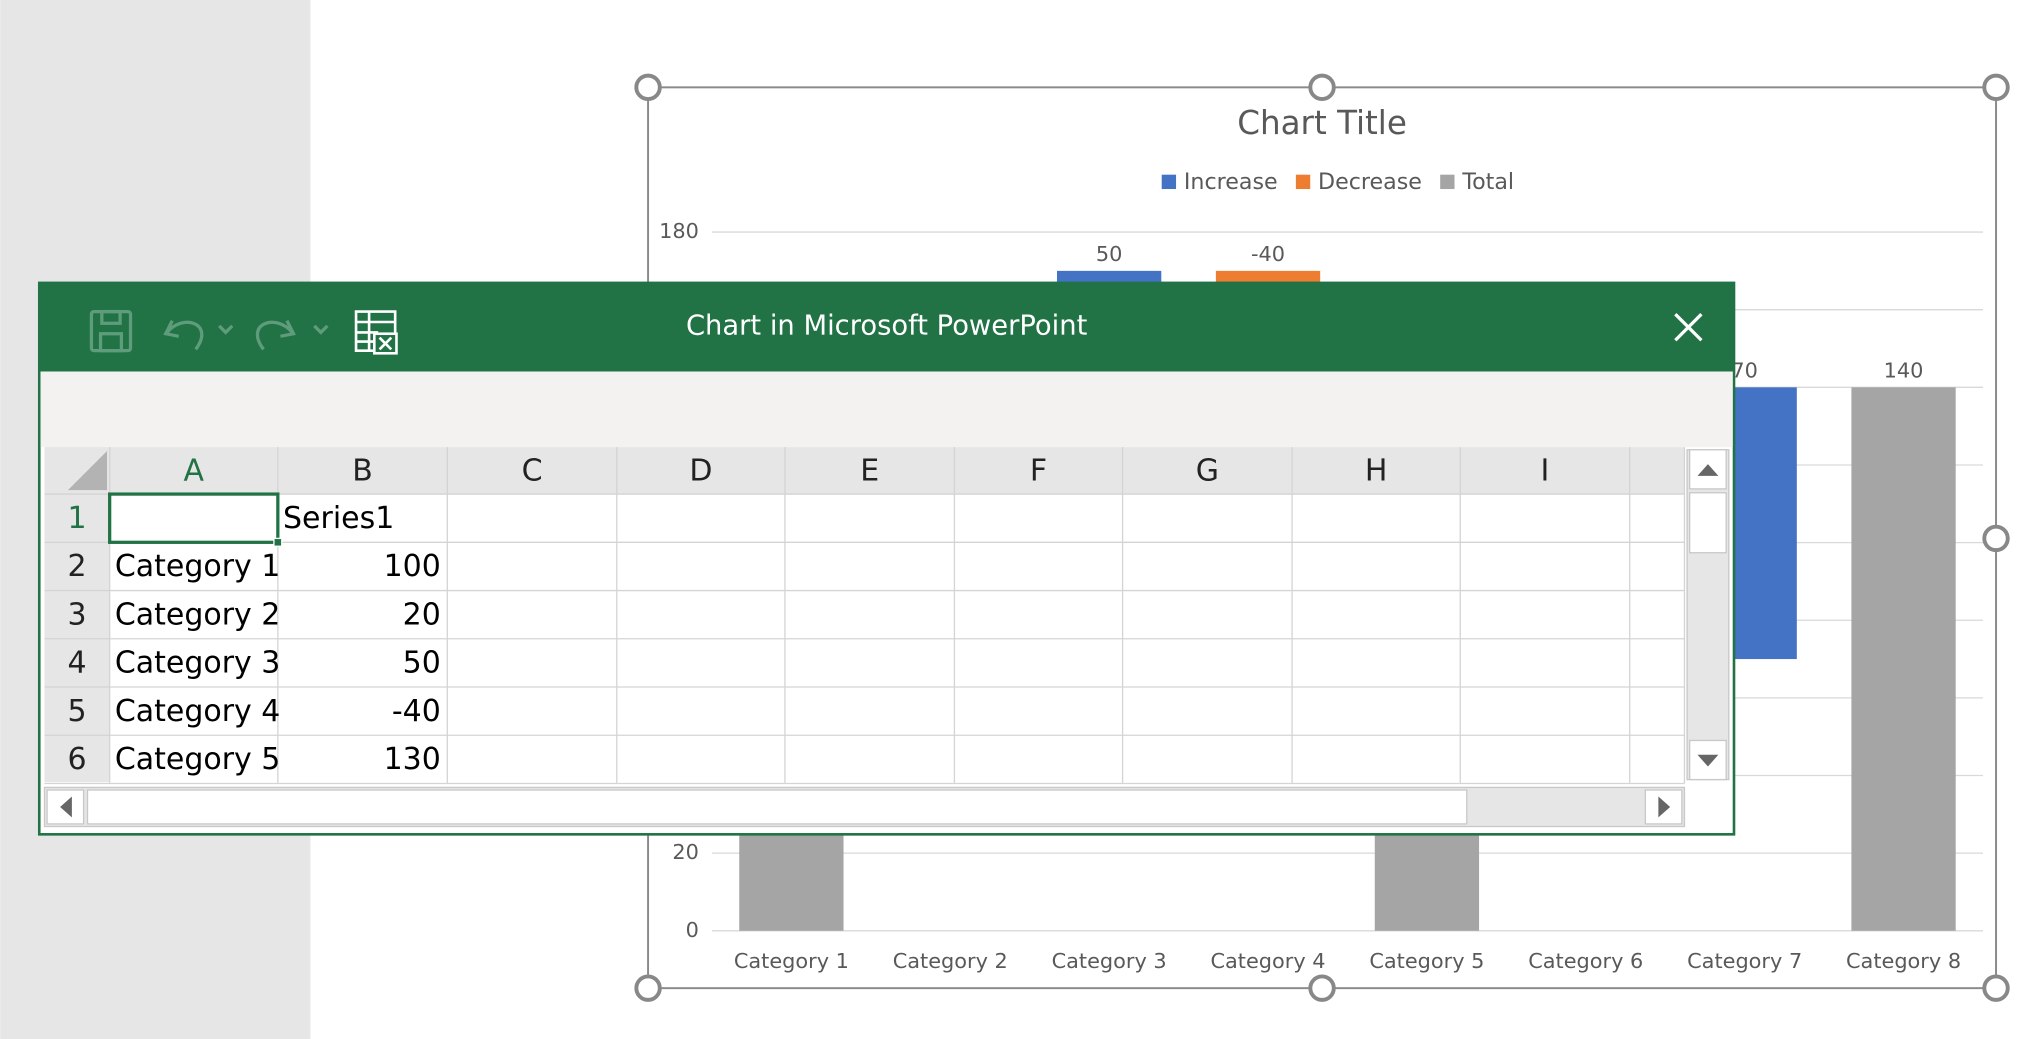 Image resolution: width=2034 pixels, height=1039 pixels. What do you see at coordinates (1268, 254) in the screenshot?
I see `data-label: -40` at bounding box center [1268, 254].